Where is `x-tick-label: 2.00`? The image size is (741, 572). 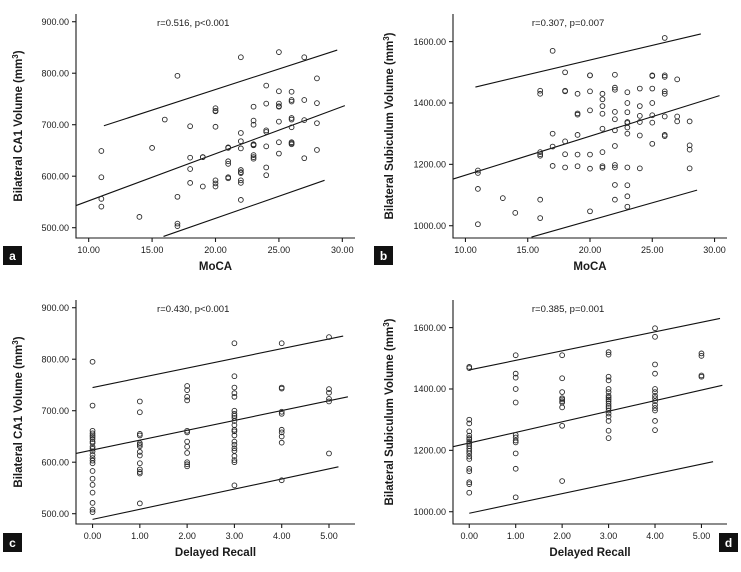 x-tick-label: 2.00 is located at coordinates (187, 536).